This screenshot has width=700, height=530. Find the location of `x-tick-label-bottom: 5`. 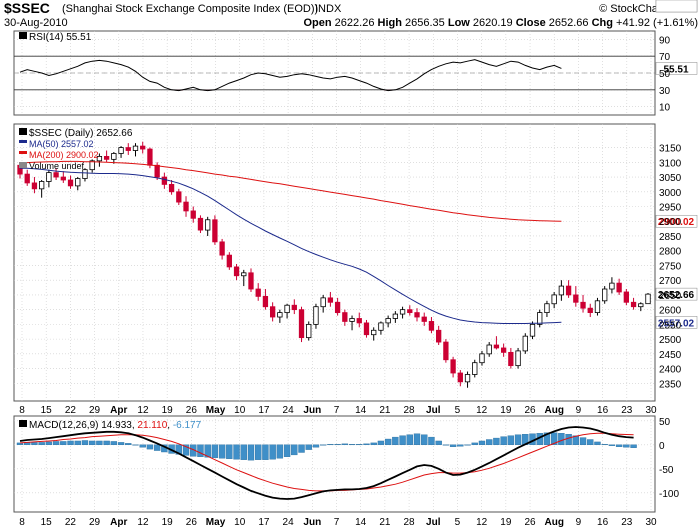

x-tick-label-bottom: 5 is located at coordinates (458, 522).